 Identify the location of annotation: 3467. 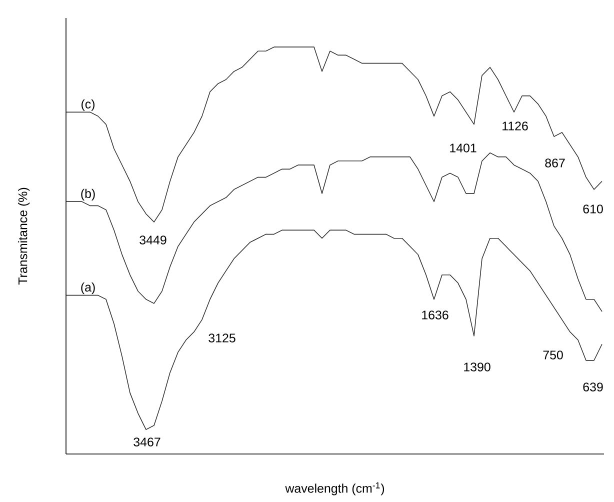
(147, 442).